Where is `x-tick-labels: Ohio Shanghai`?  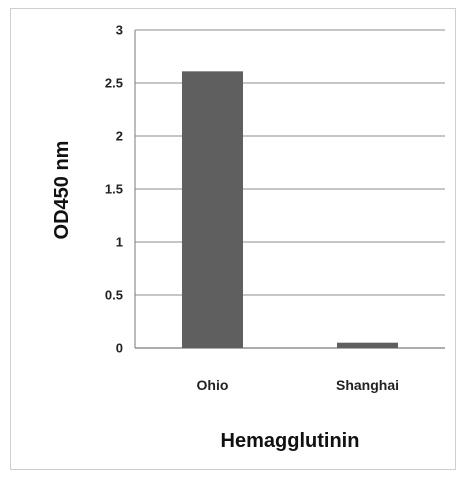
x-tick-labels: Ohio Shanghai is located at coordinates (298, 385).